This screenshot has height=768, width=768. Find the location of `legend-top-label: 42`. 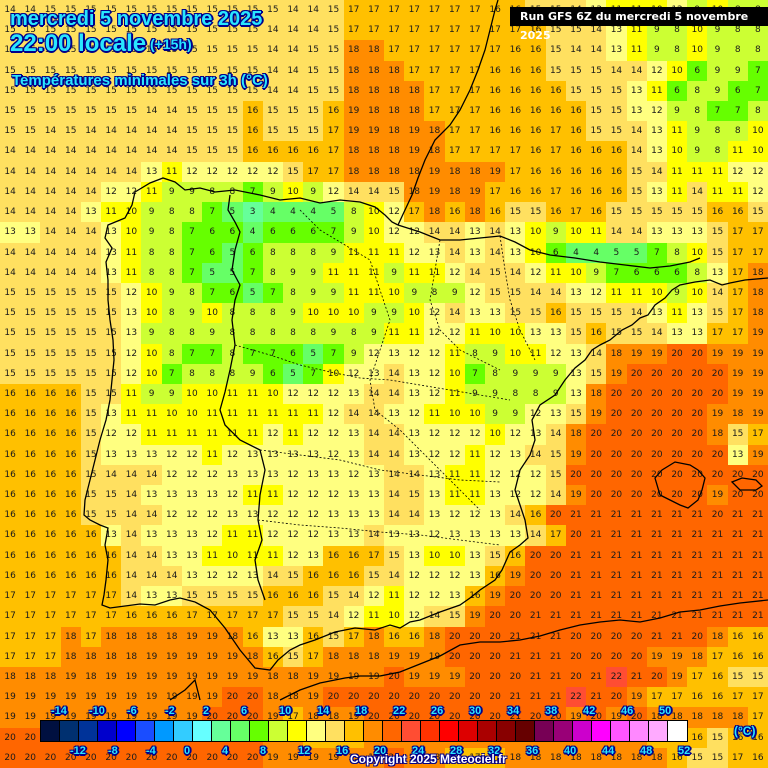

legend-top-label: 42 is located at coordinates (589, 711).